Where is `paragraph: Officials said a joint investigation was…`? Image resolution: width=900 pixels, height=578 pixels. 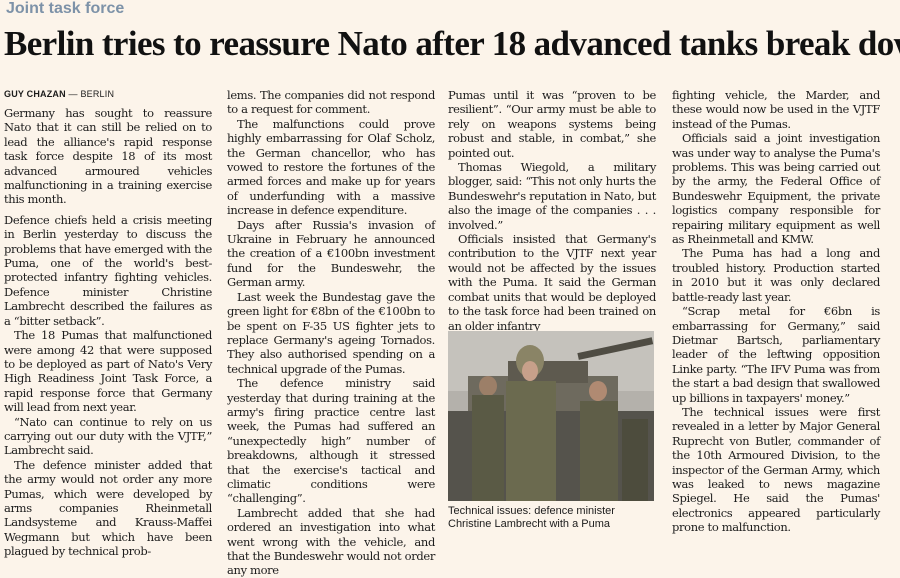 paragraph: Officials said a joint investigation was… is located at coordinates (776, 189).